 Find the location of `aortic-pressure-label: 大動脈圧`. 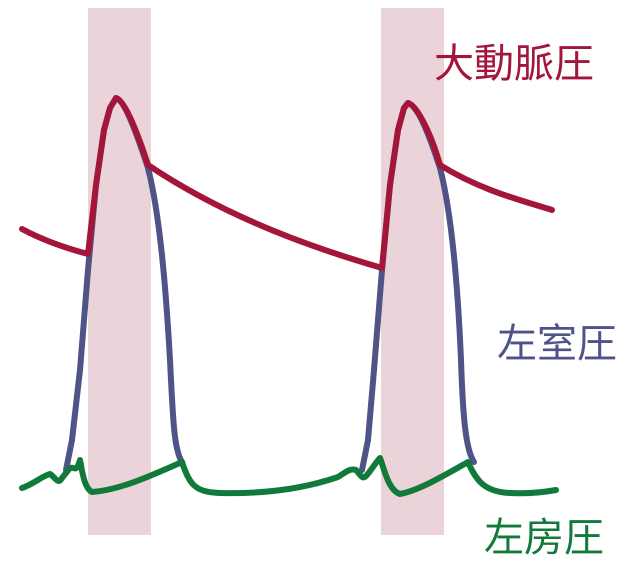

aortic-pressure-label: 大動脈圧 is located at coordinates (514, 64).